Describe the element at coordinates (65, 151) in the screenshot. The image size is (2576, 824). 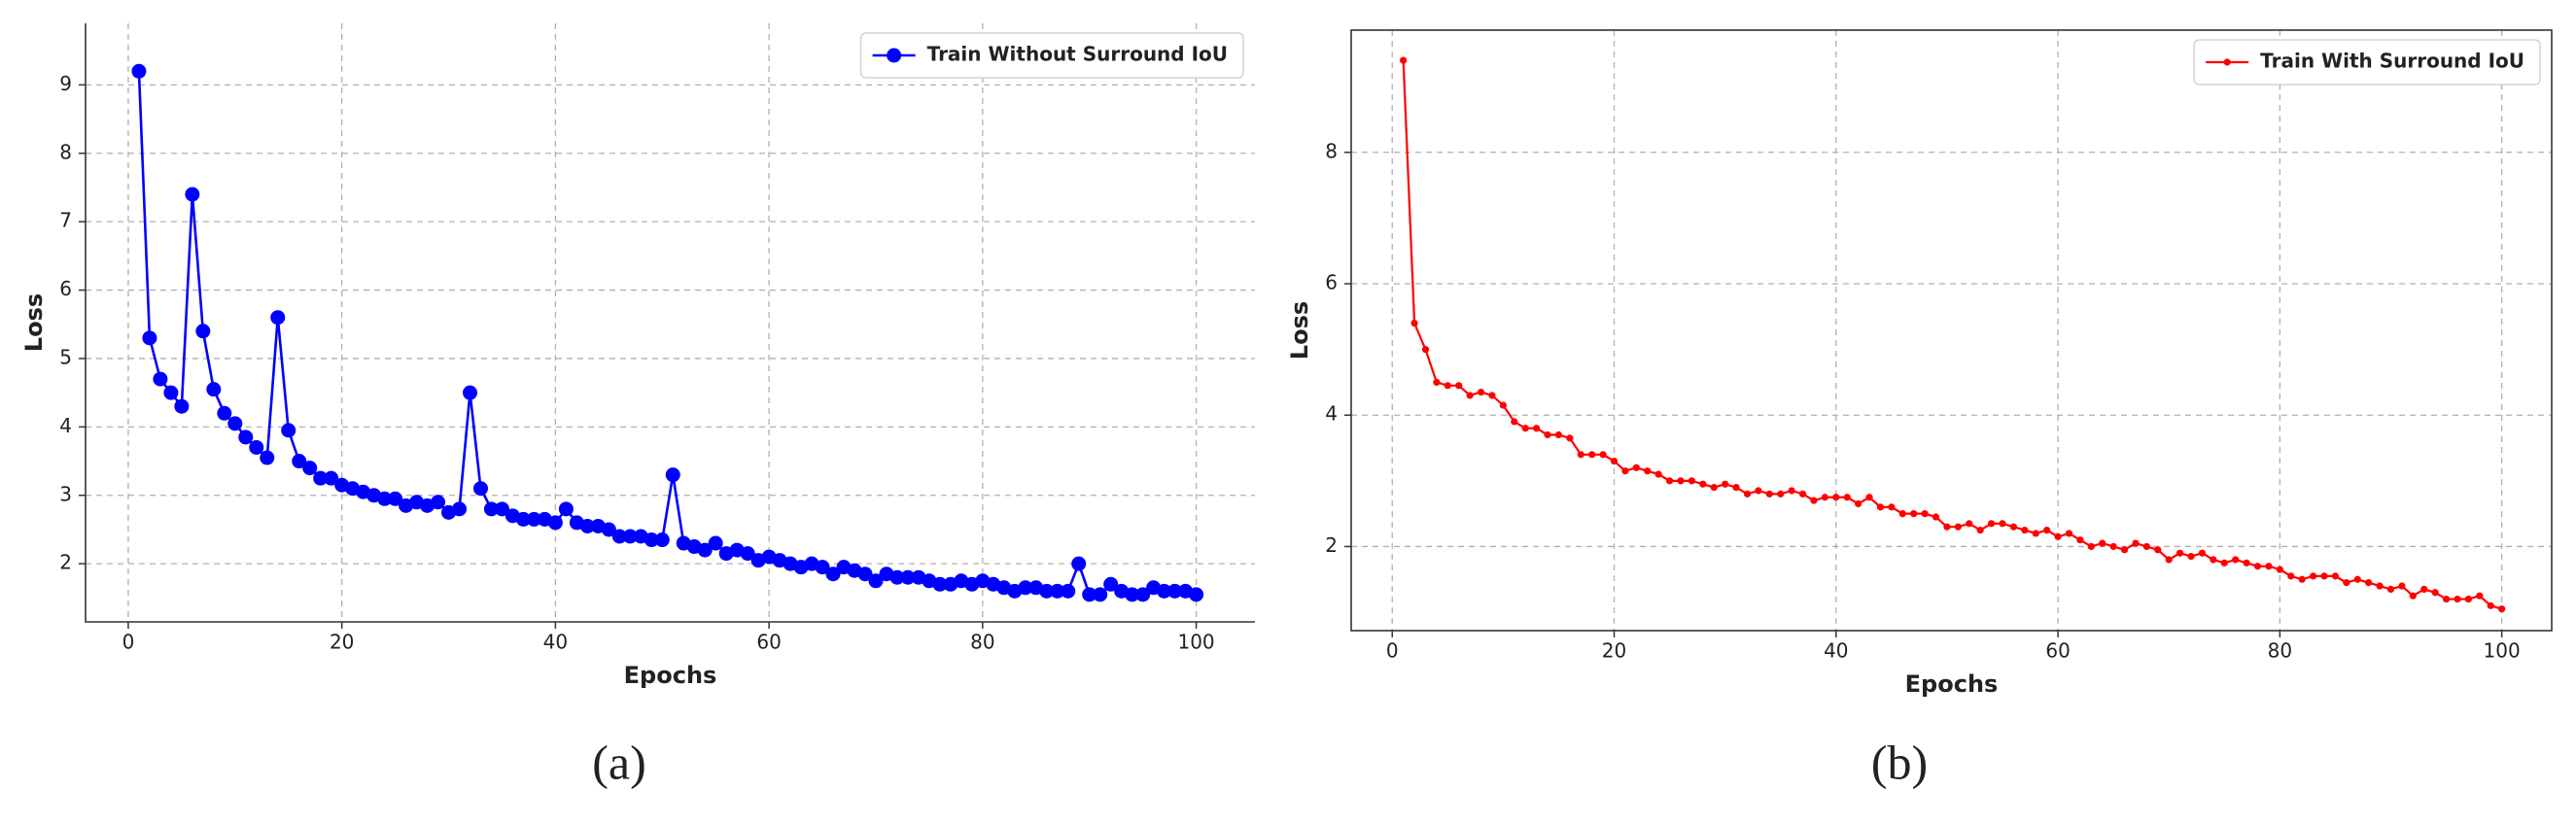
I see `y-tick-label: 8` at that location.